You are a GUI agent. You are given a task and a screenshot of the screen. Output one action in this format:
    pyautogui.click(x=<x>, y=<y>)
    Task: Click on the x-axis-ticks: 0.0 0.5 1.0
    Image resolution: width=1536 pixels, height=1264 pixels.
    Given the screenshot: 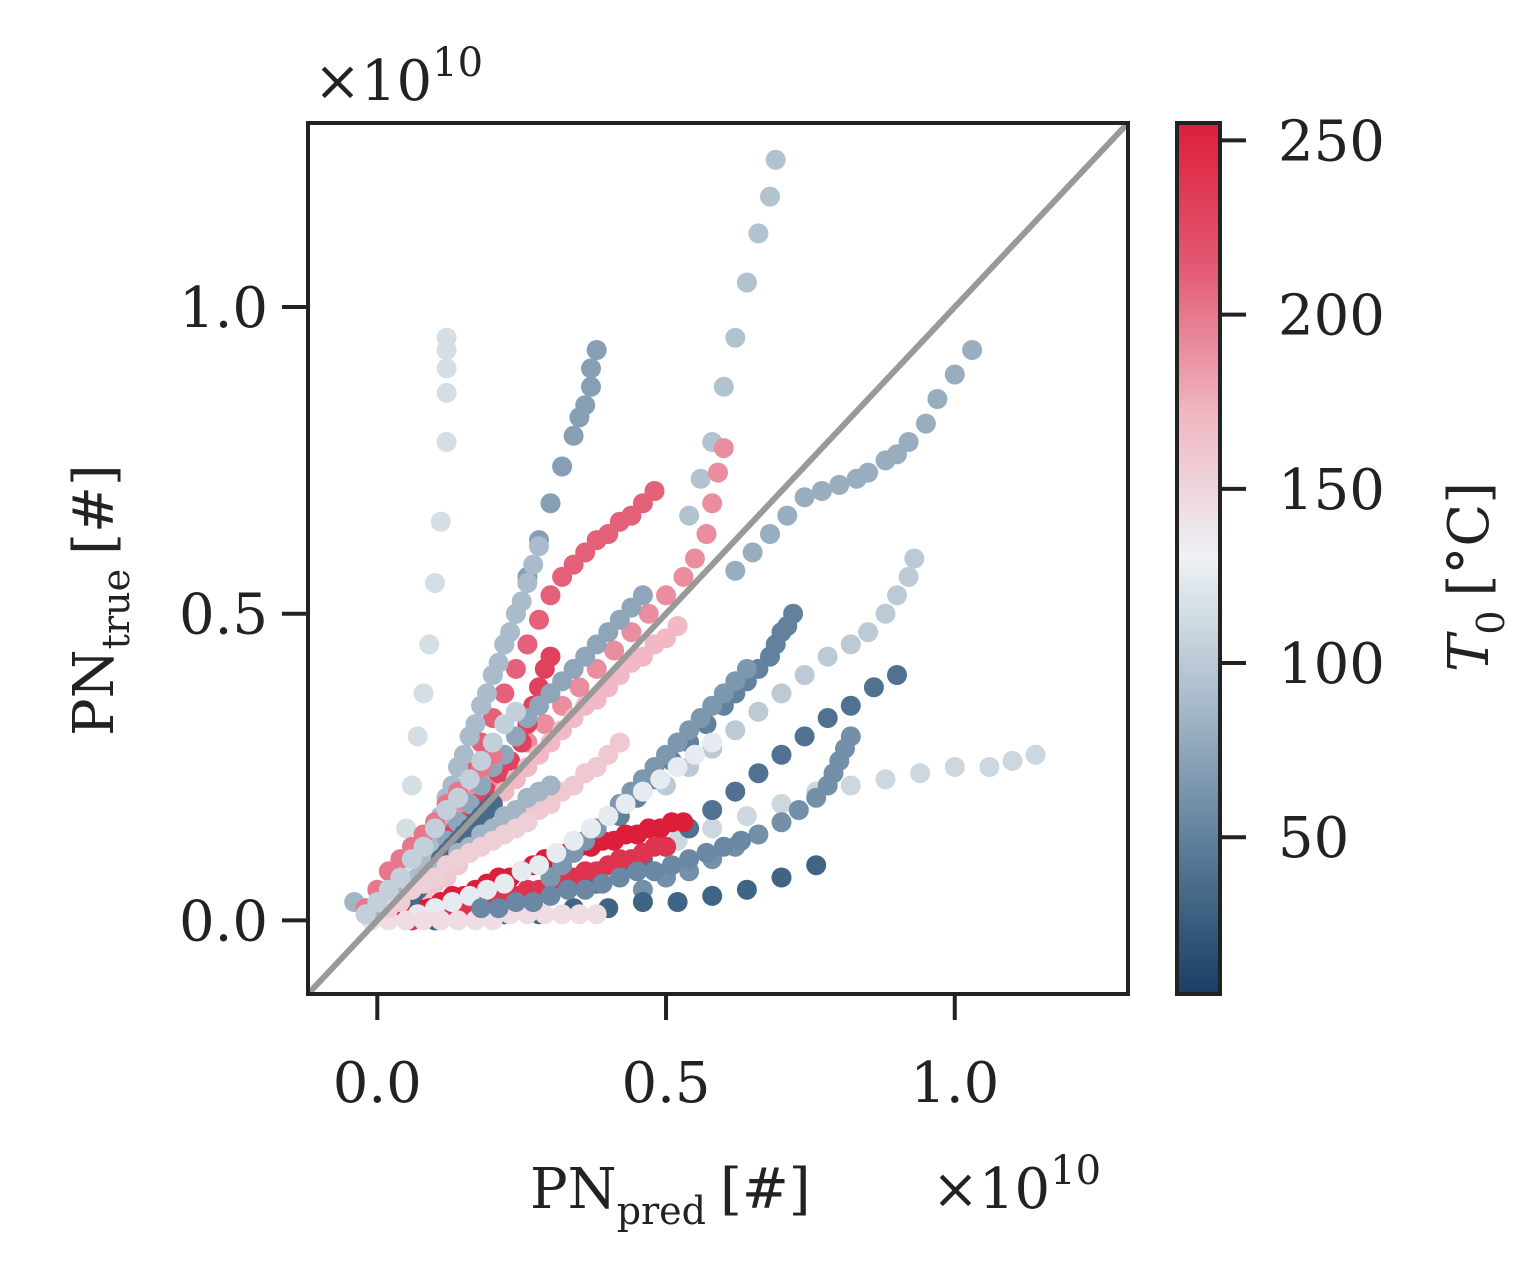 What is the action you would take?
    pyautogui.click(x=666, y=1055)
    